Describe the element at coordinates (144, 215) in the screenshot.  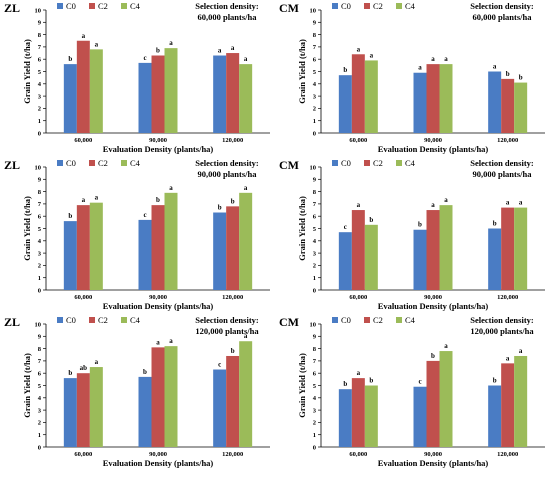
I see `significance-label: c` at that location.